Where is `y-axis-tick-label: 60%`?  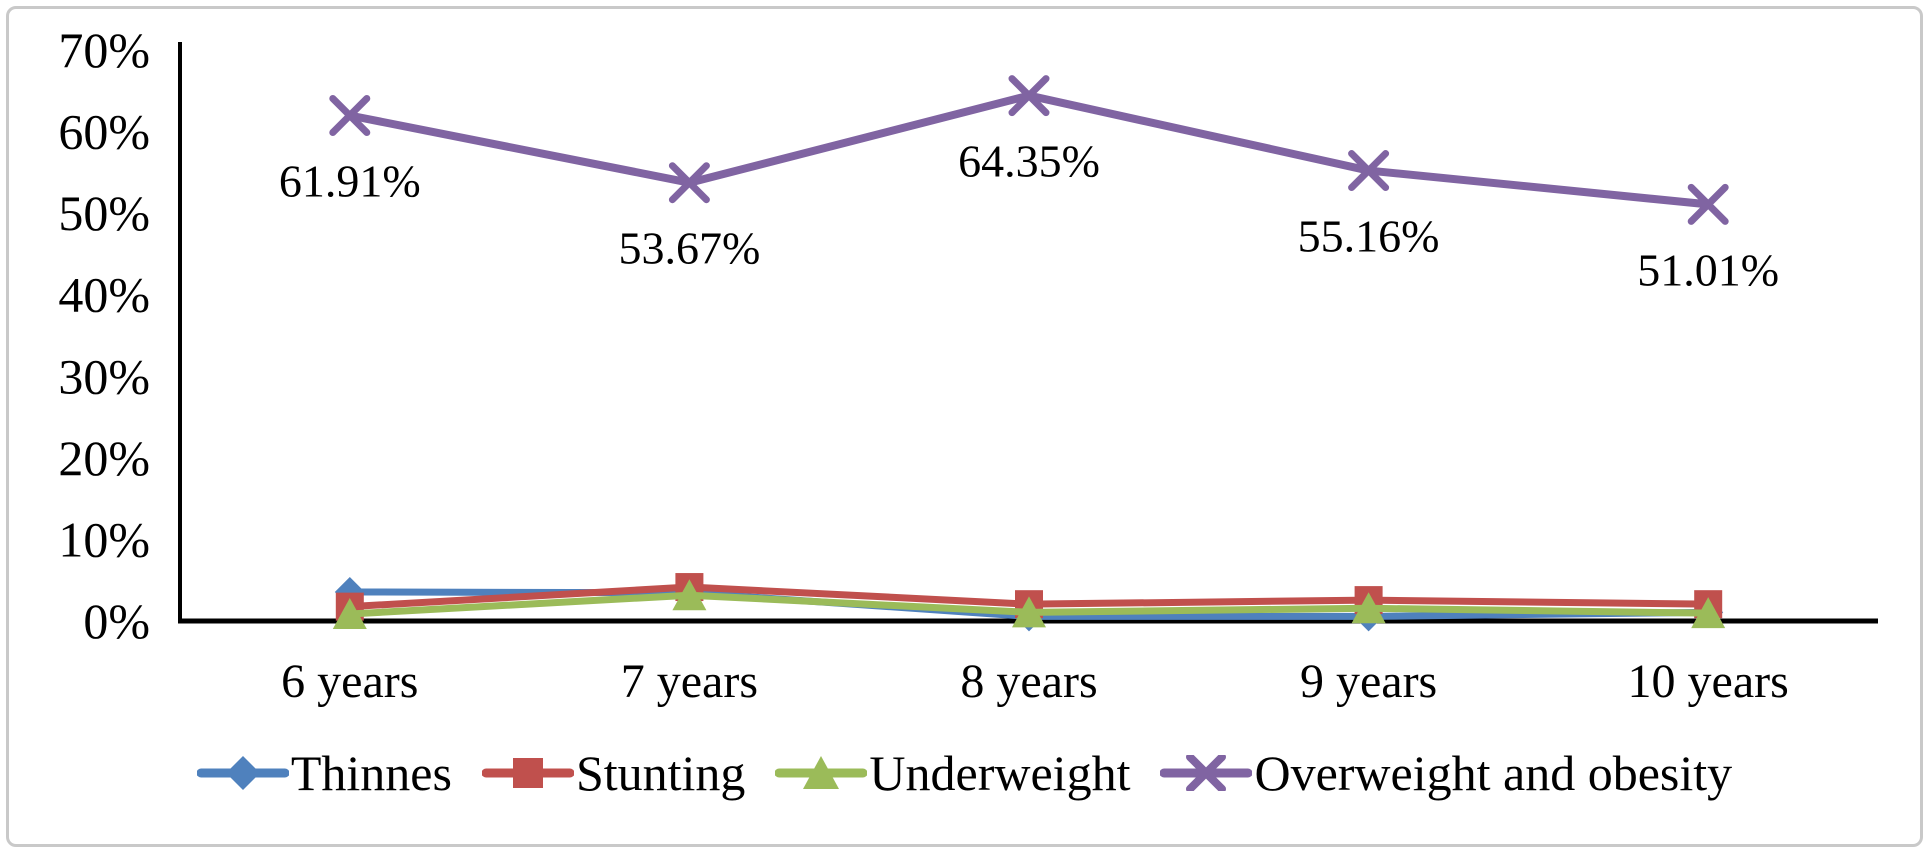 y-axis-tick-label: 60% is located at coordinates (104, 132).